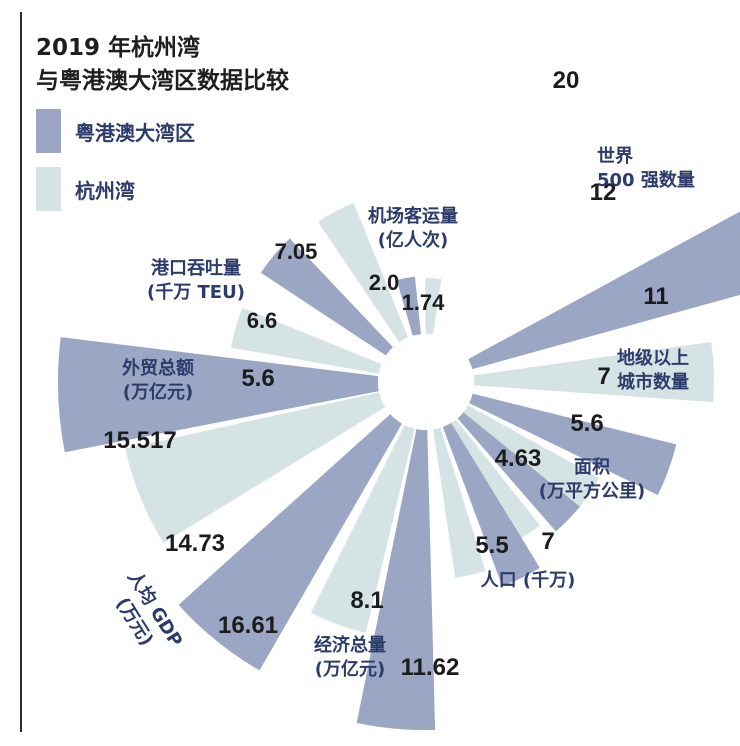 This screenshot has width=740, height=746. Describe the element at coordinates (491, 545) in the screenshot. I see `value-label-hzb-3: 5.5` at that location.